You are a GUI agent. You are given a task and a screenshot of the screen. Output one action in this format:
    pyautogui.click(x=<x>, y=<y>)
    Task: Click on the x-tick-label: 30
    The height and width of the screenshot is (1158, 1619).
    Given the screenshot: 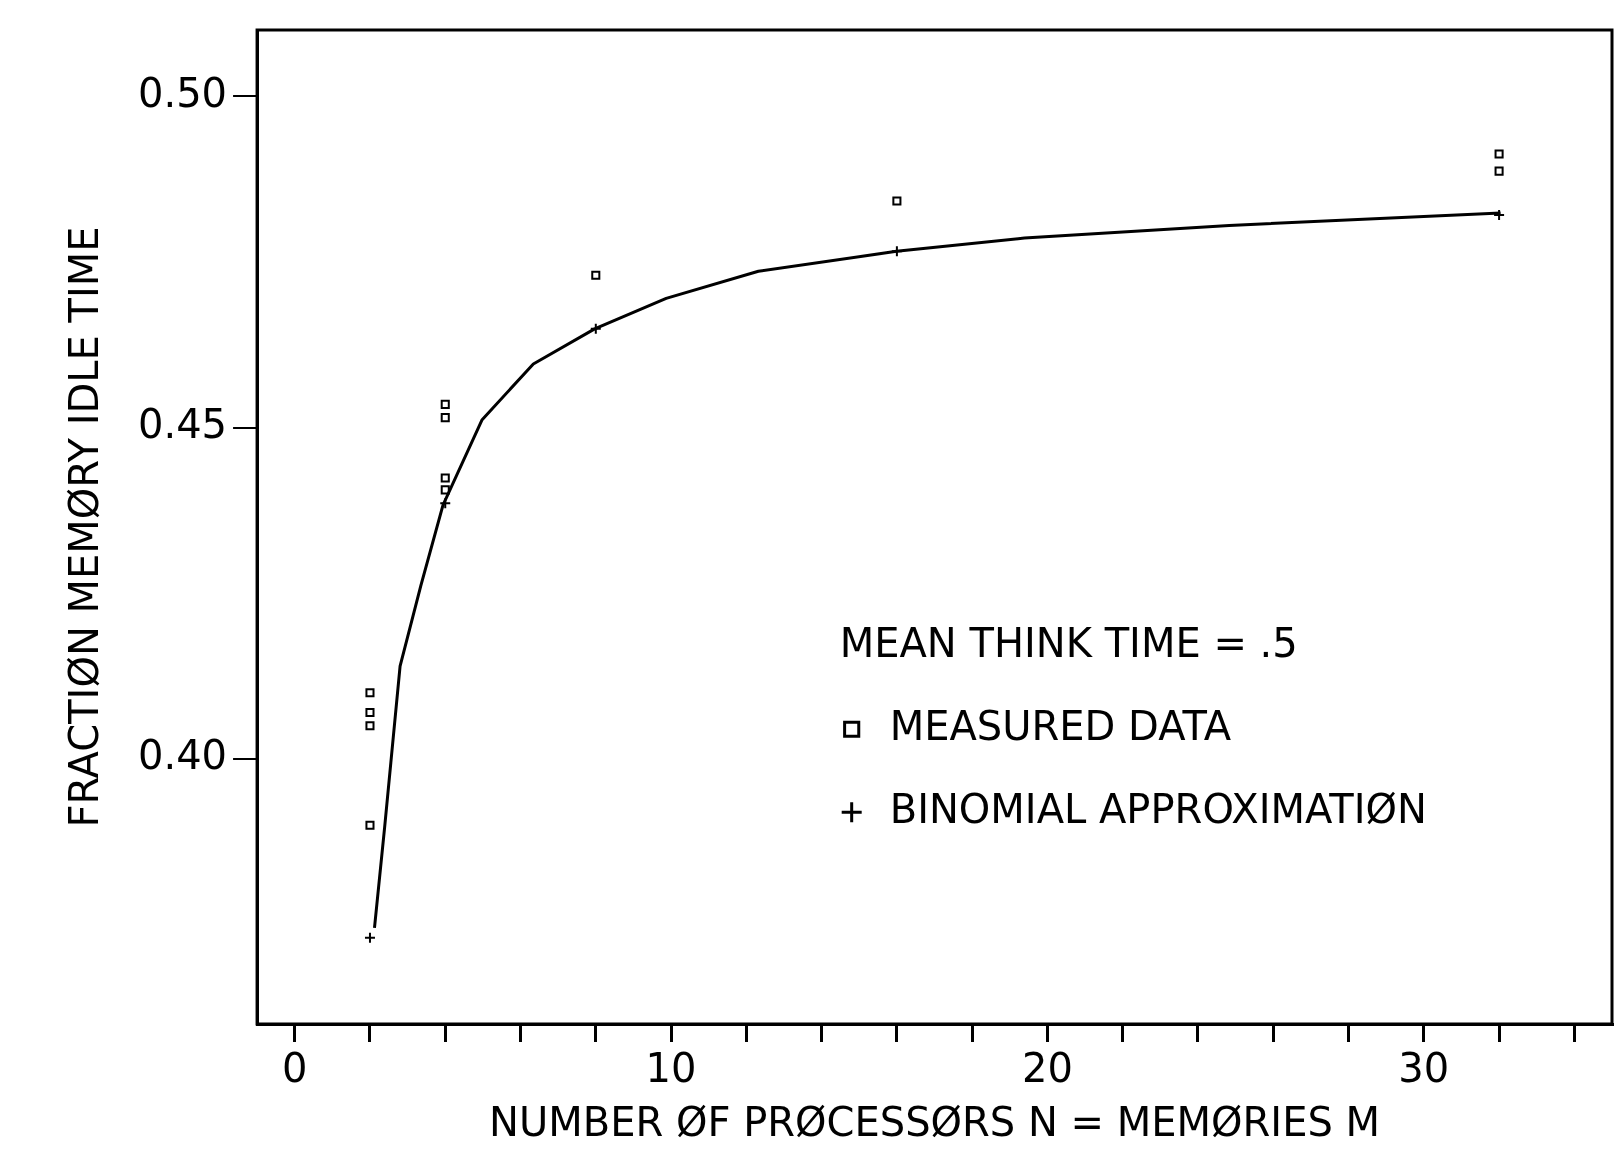 What is the action you would take?
    pyautogui.click(x=1424, y=1068)
    